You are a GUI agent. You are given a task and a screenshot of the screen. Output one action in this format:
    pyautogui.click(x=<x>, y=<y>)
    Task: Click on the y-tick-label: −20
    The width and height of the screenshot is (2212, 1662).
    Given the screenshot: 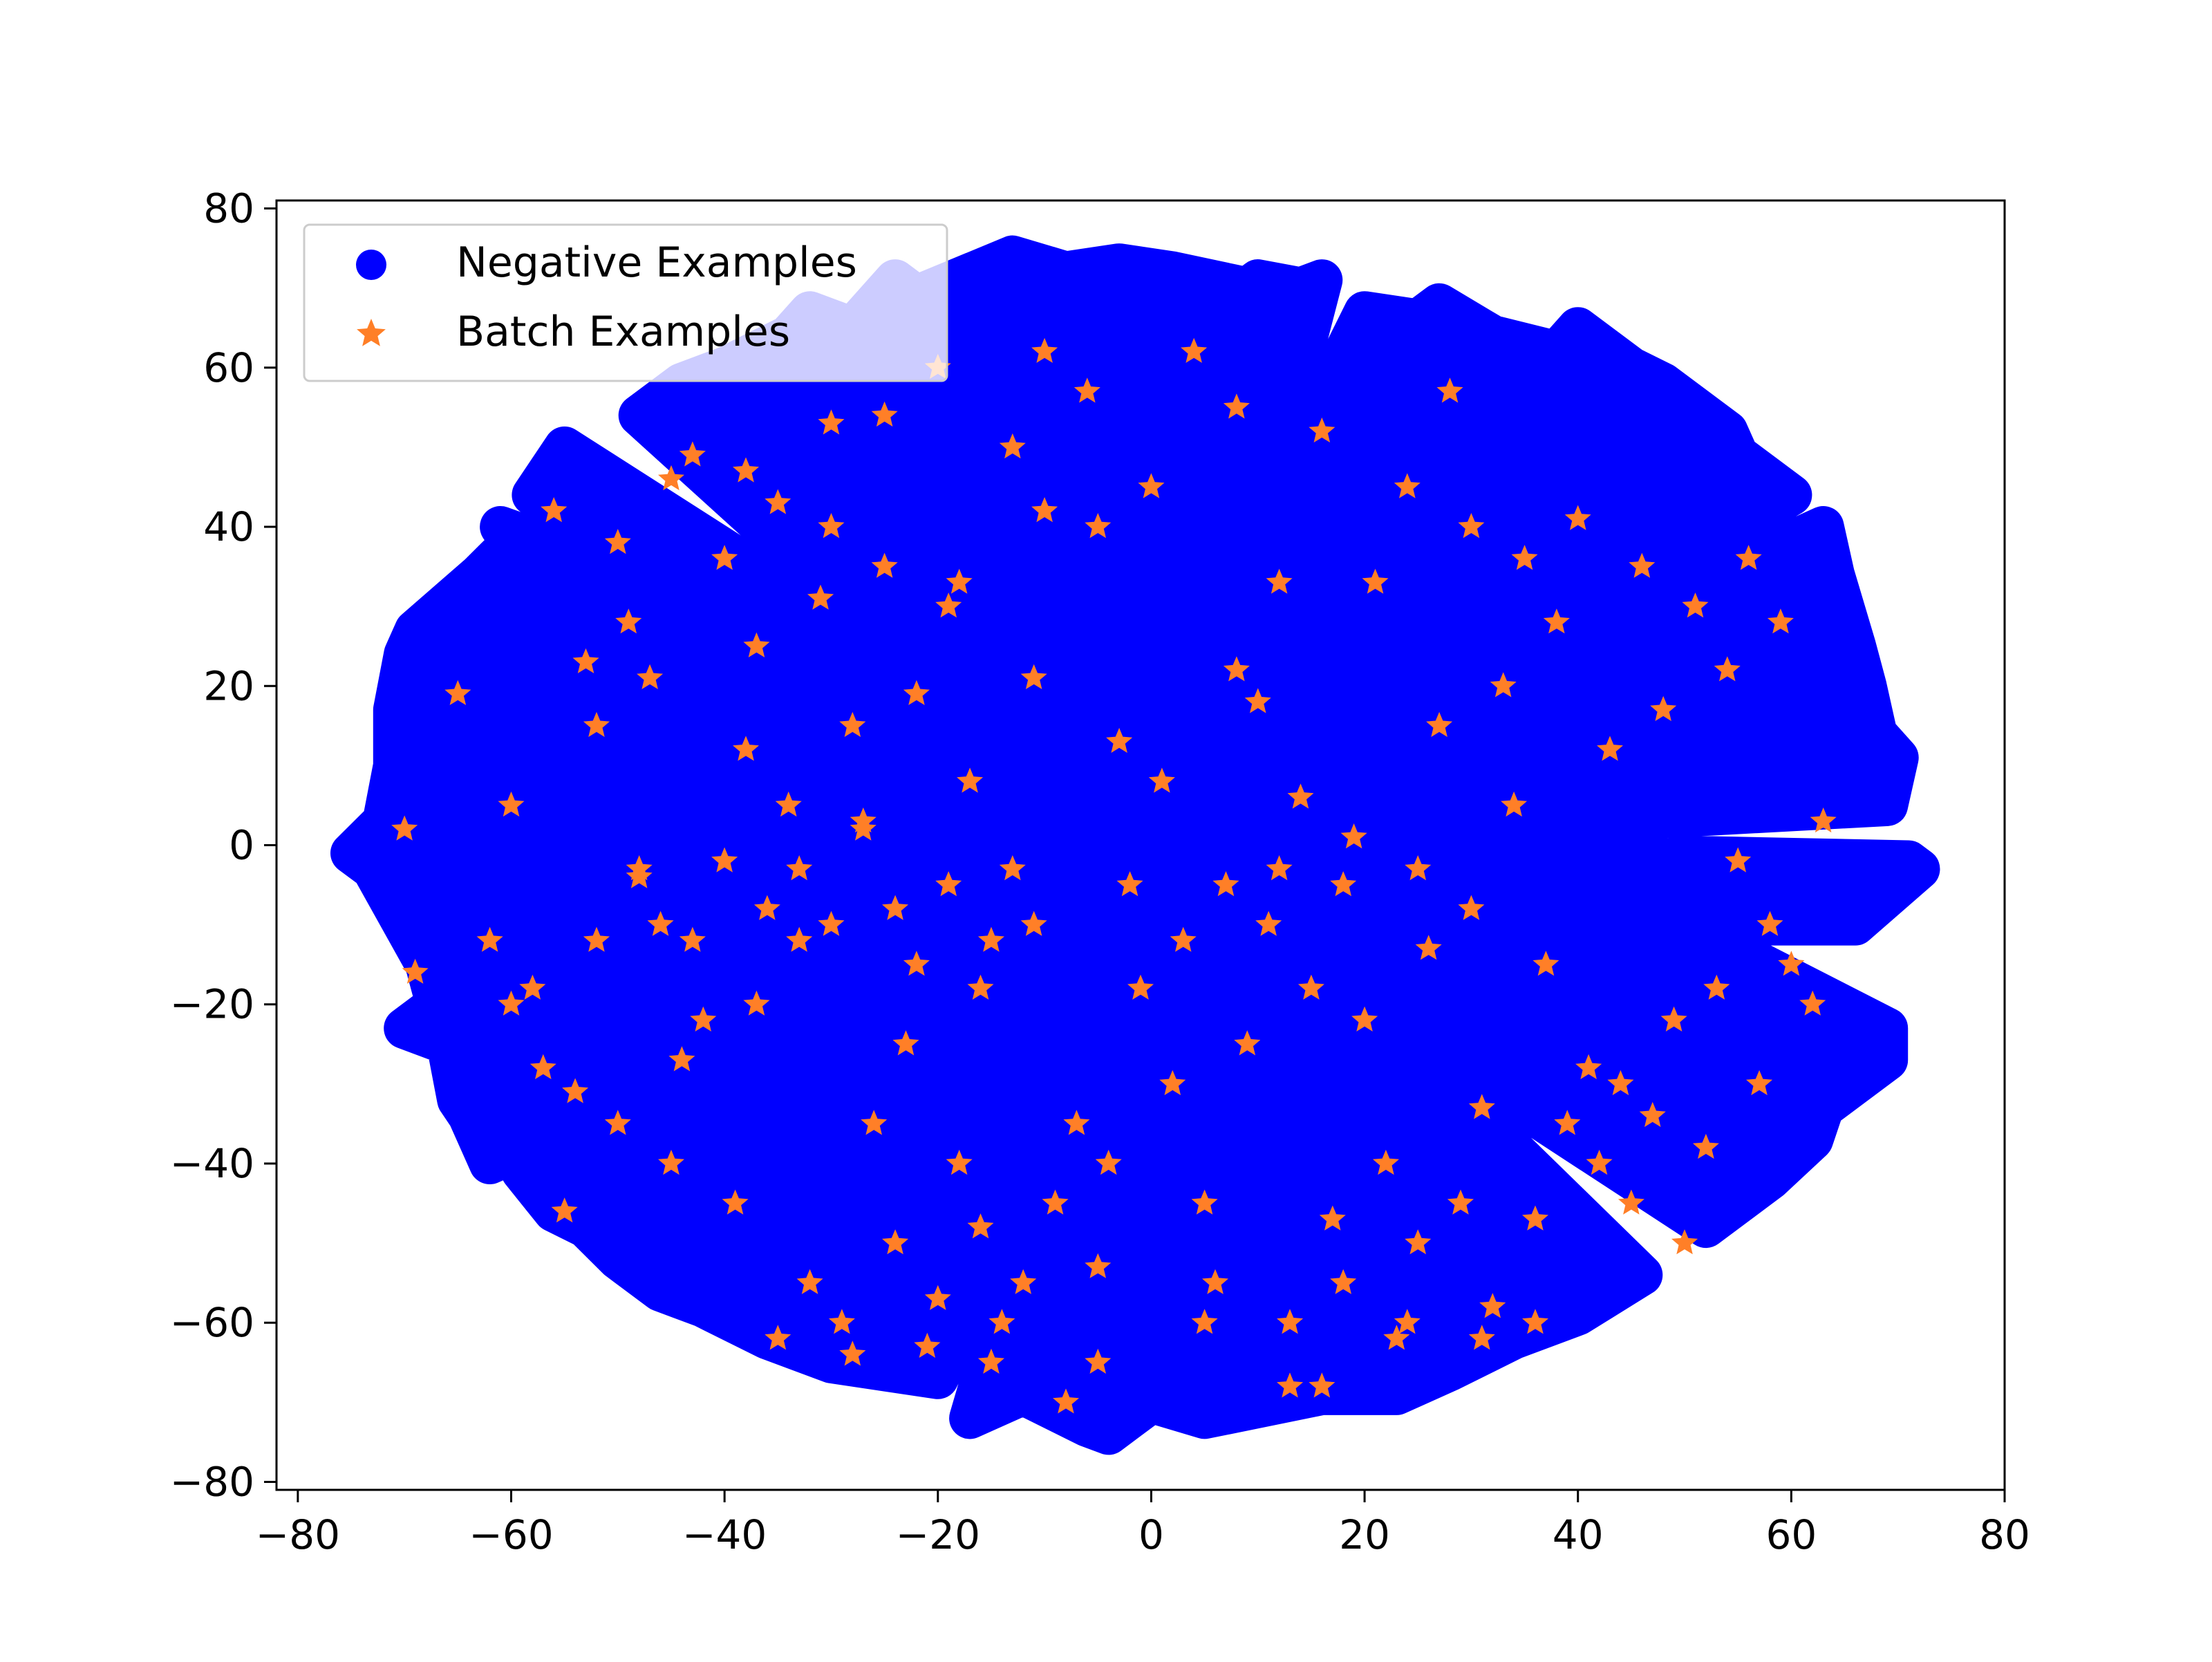 What is the action you would take?
    pyautogui.click(x=212, y=1005)
    